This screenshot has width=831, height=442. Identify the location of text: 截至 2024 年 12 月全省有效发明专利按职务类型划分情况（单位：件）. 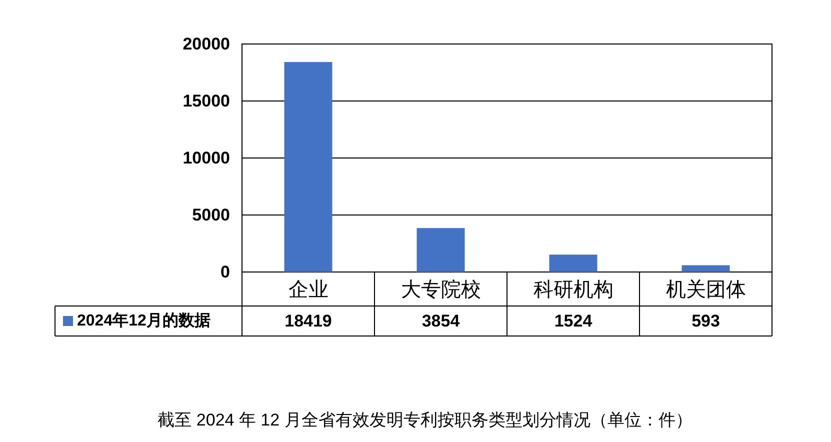
(425, 420).